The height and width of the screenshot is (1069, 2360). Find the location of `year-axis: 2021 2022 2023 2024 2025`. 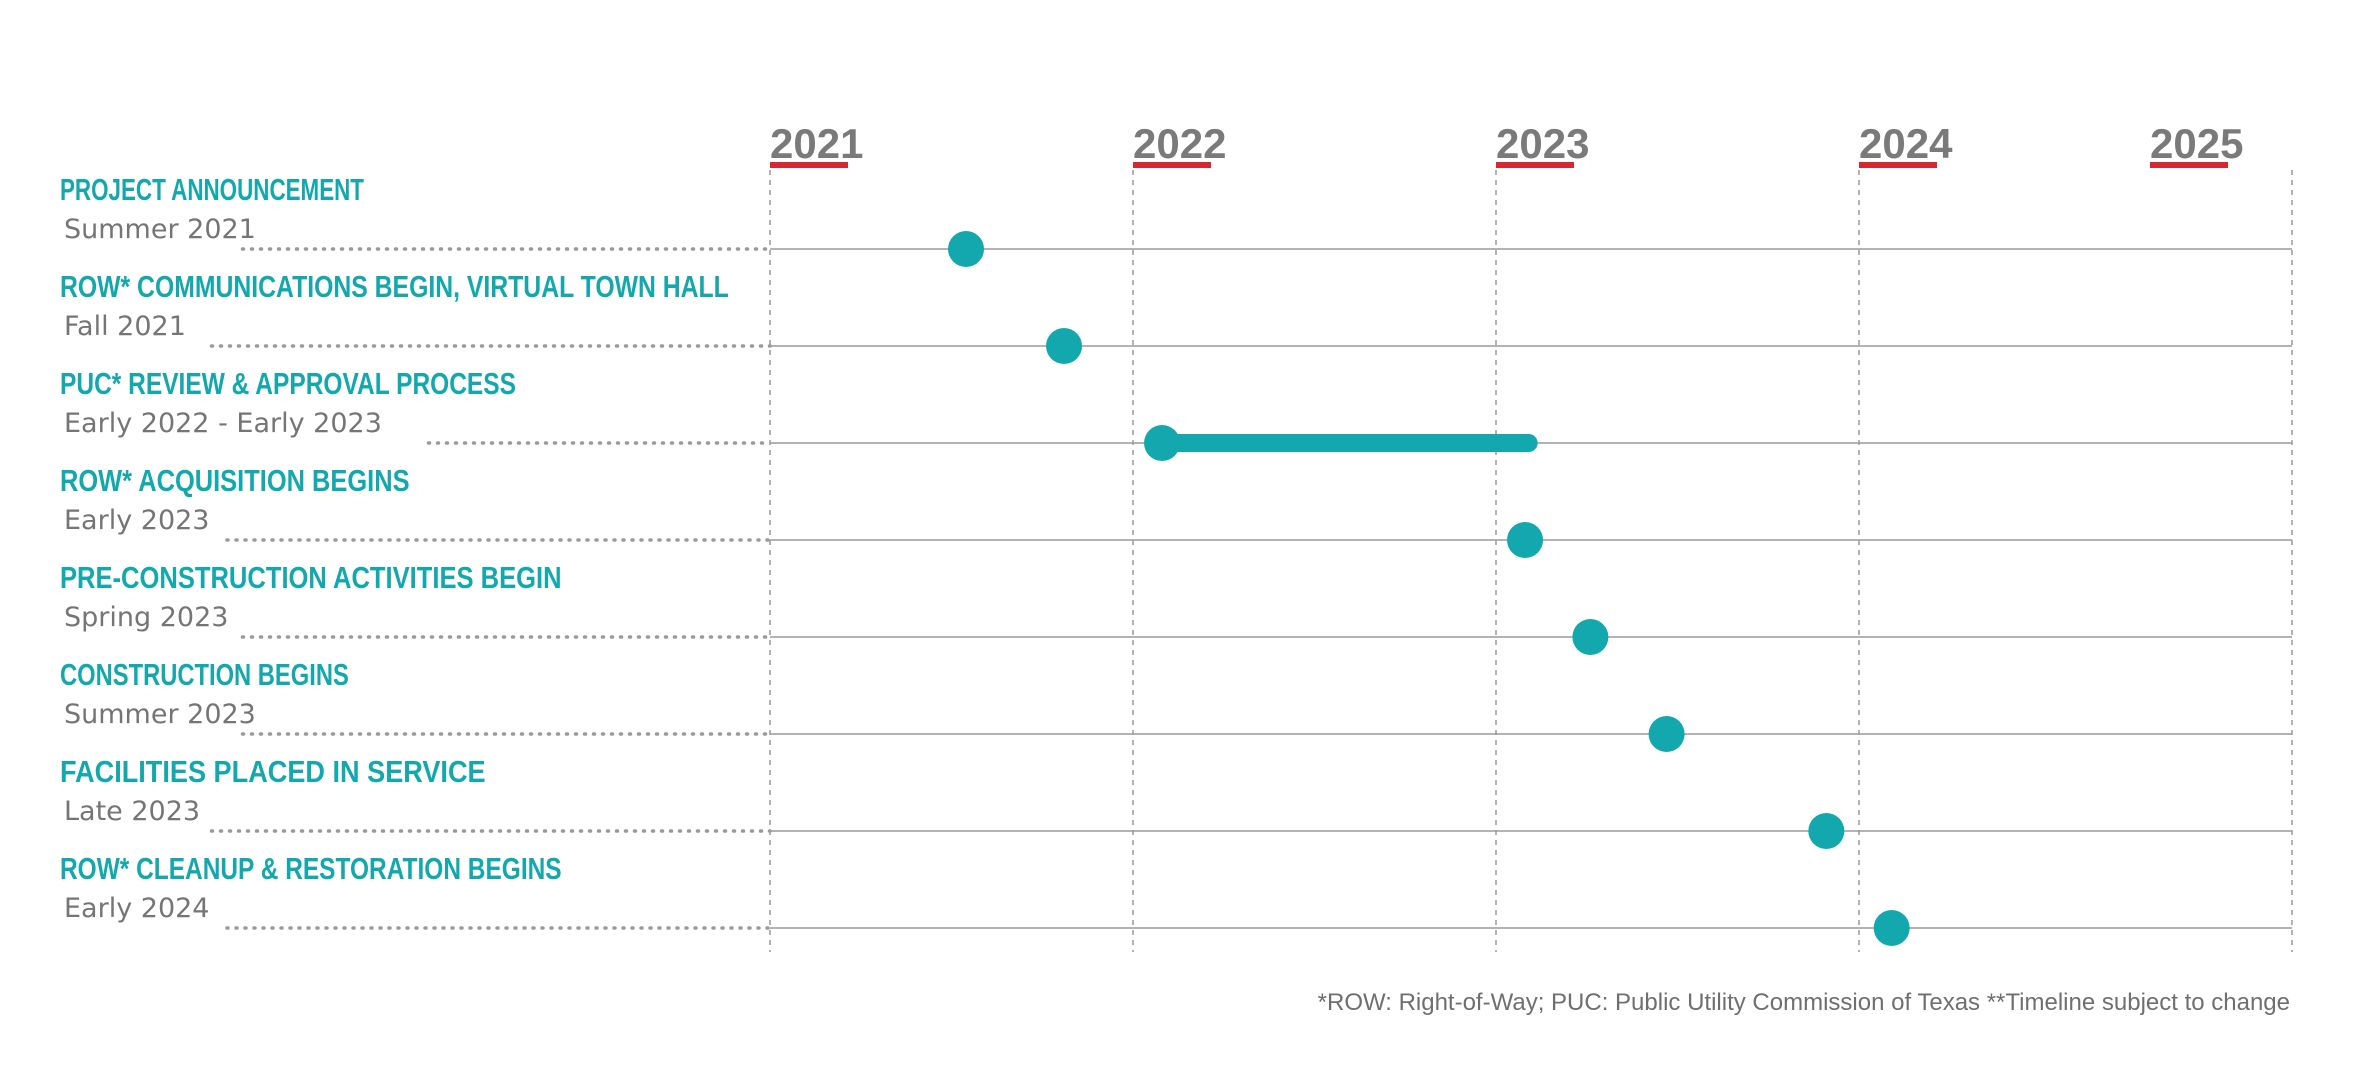

year-axis: 2021 2022 2023 2024 2025 is located at coordinates (1506, 144).